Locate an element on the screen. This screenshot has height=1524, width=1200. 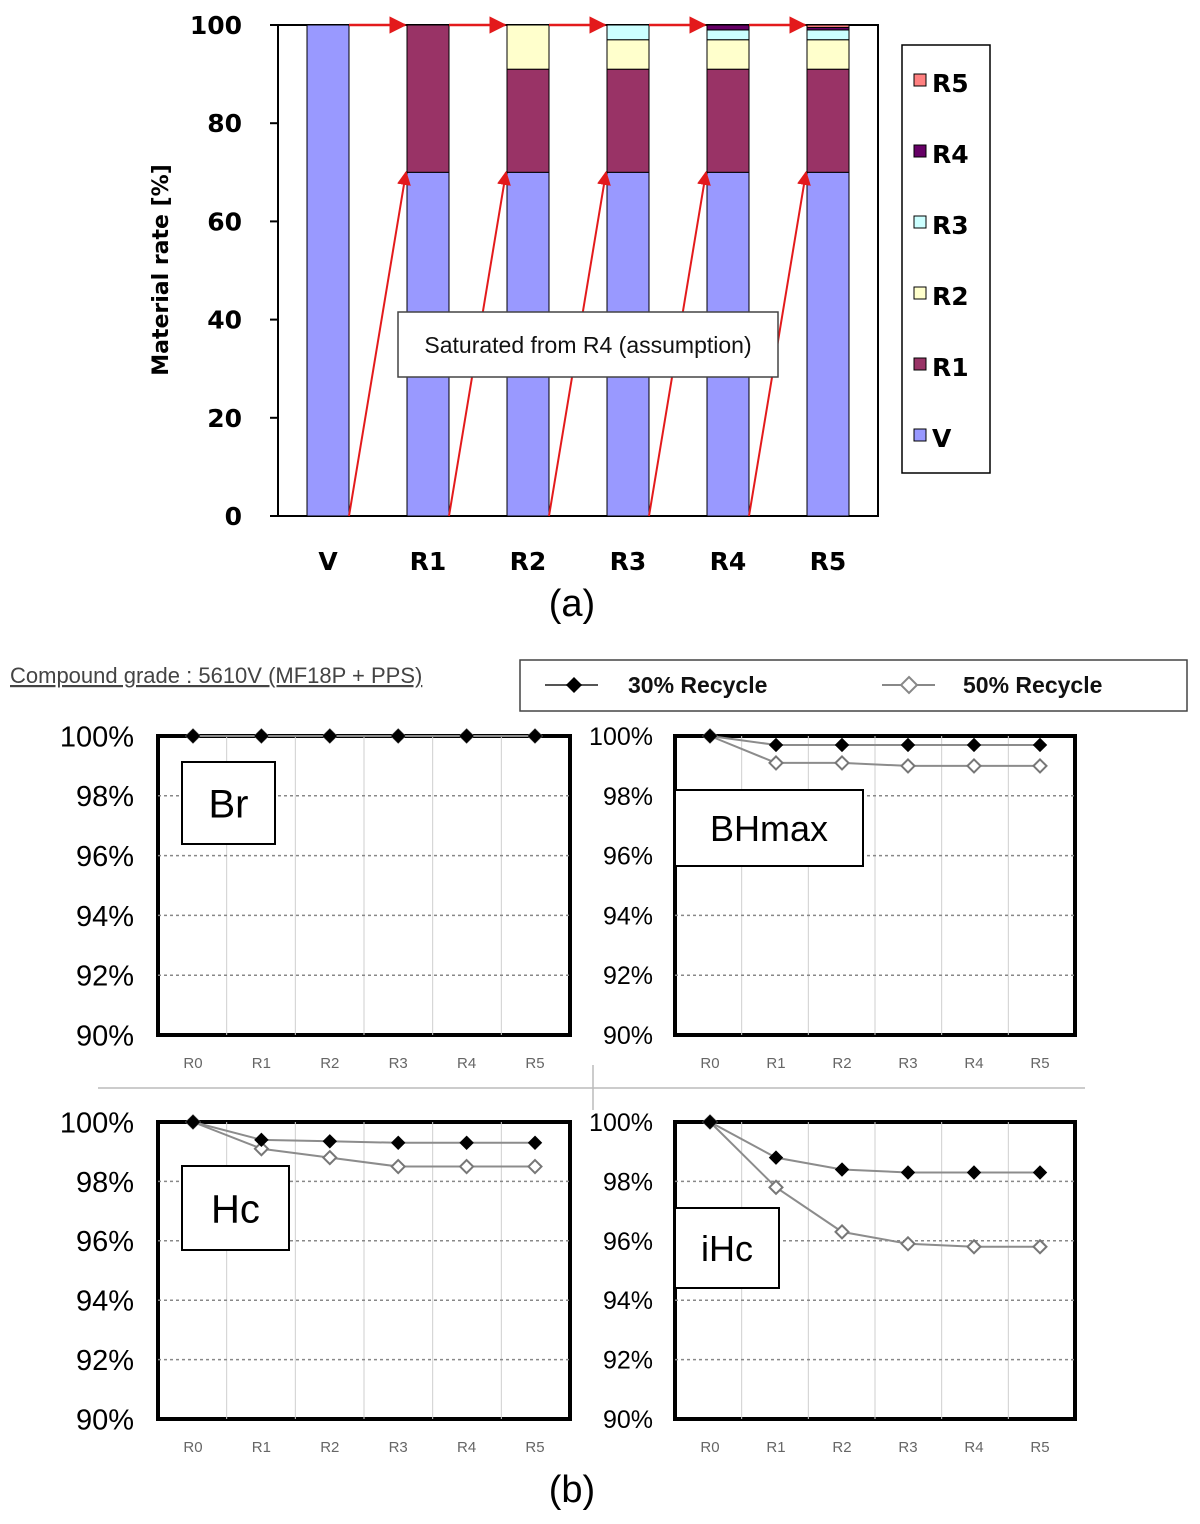
annotation-text: Saturated from R4 (assumption) is located at coordinates (587, 345).